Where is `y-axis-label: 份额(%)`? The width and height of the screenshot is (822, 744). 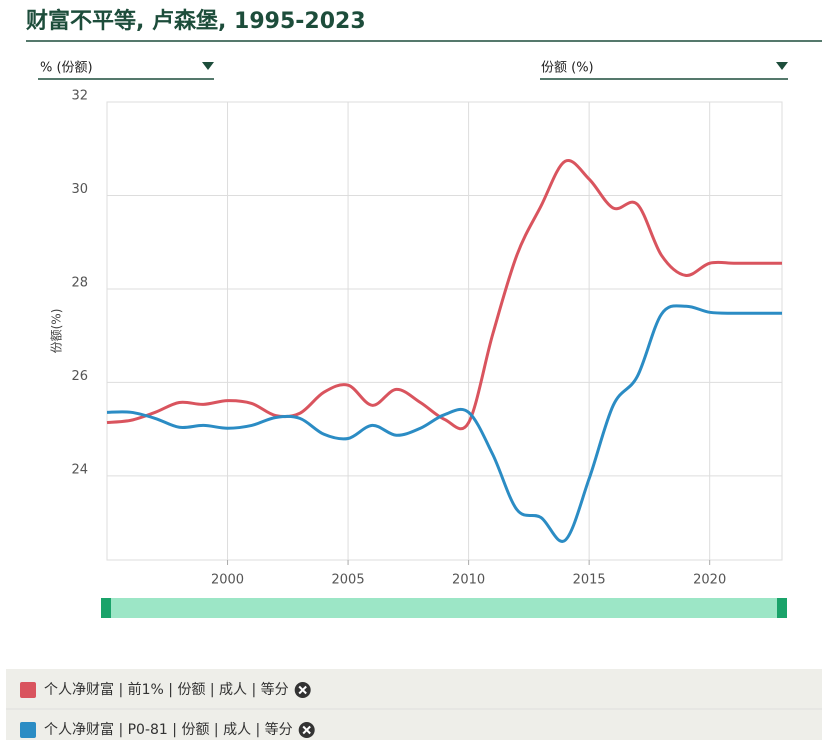 y-axis-label: 份额(%) is located at coordinates (57, 331).